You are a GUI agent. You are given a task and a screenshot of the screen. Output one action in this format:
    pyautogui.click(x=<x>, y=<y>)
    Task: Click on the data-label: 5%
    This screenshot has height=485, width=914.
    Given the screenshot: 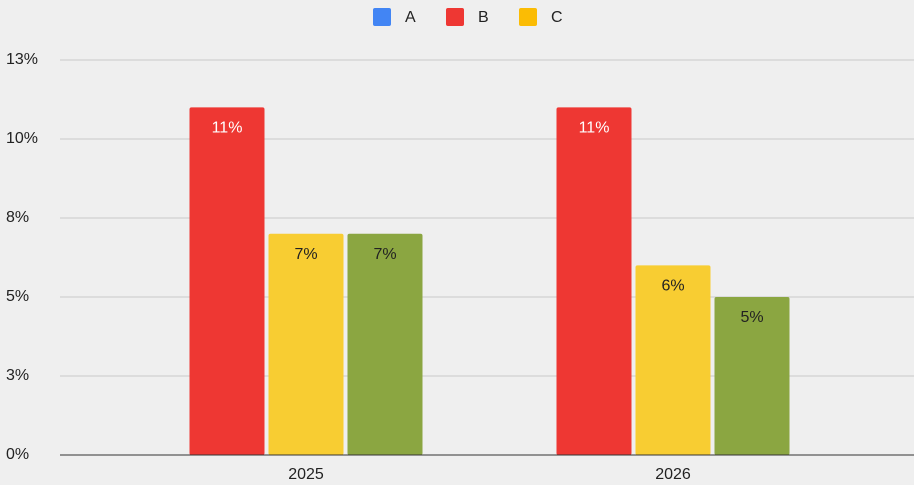 What is the action you would take?
    pyautogui.click(x=751, y=317)
    